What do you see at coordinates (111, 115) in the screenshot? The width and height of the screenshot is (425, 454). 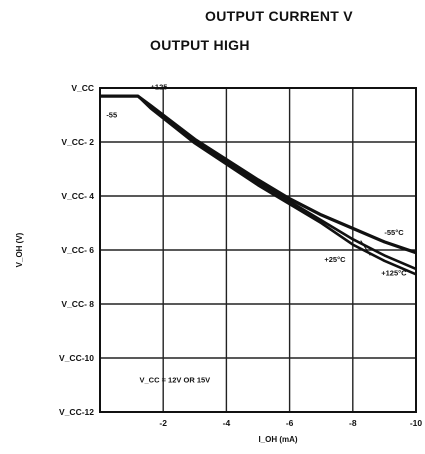 I see `chart-annotation: -55` at bounding box center [111, 115].